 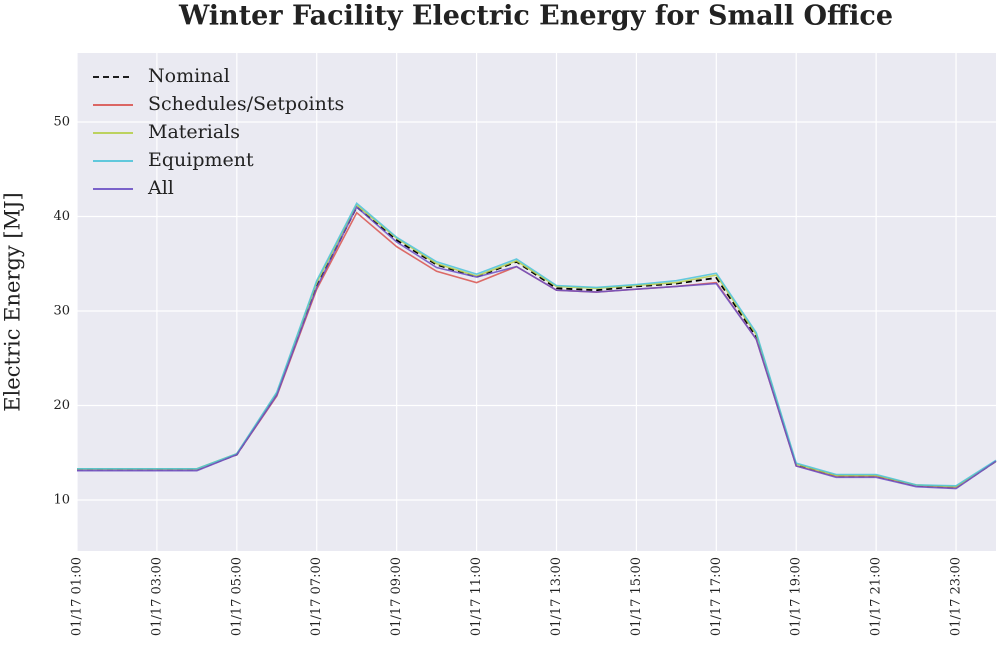 I want to click on legend-label: Equipment, so click(x=201, y=160).